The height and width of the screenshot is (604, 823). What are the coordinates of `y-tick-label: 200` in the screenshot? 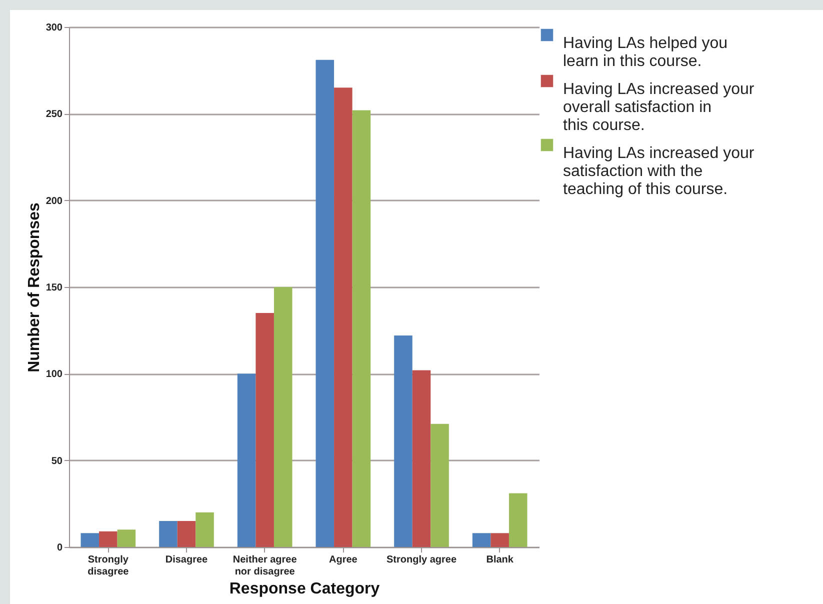 It's located at (54, 201).